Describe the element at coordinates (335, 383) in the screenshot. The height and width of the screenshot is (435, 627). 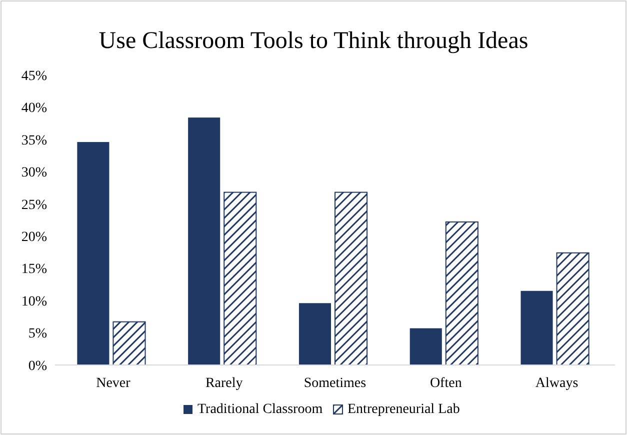
I see `x-tick-label: Sometimes` at that location.